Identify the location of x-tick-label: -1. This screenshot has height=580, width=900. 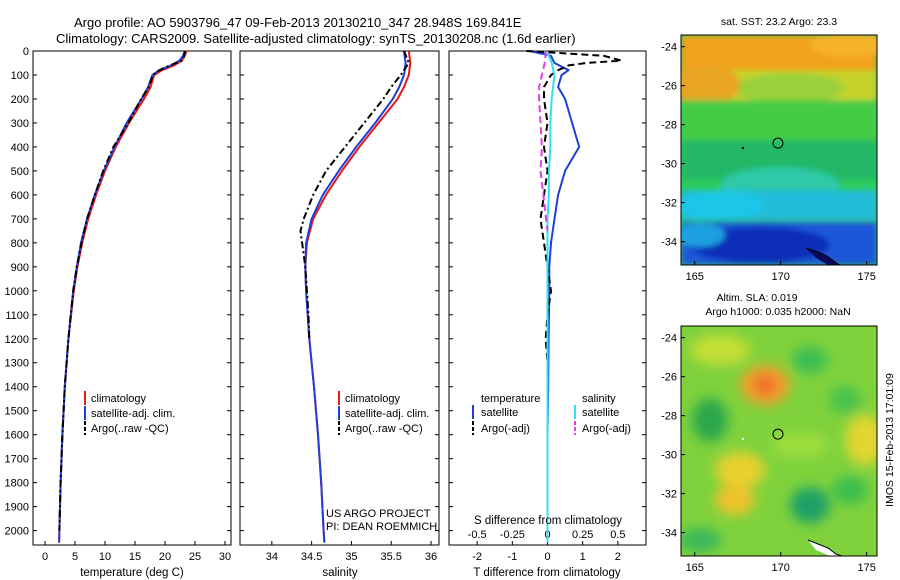
(512, 557).